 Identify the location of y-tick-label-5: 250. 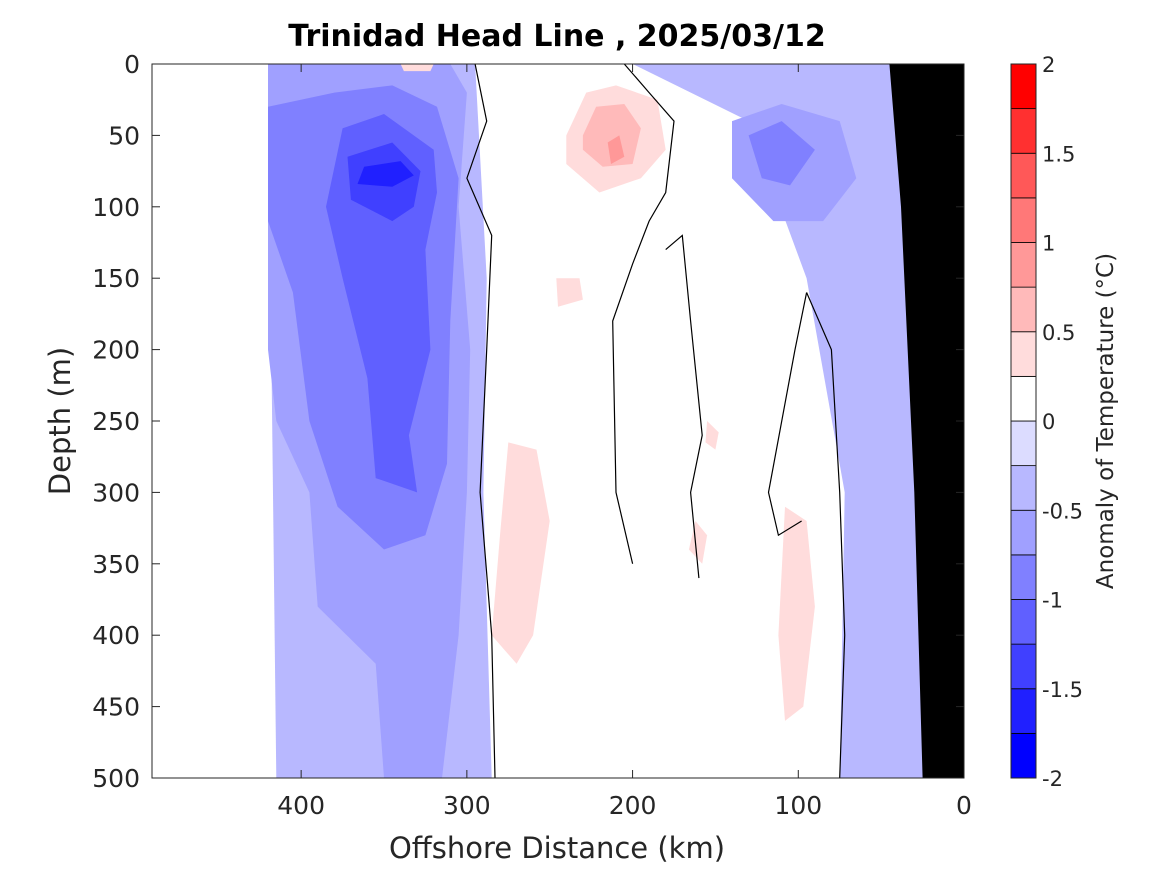
(116, 421).